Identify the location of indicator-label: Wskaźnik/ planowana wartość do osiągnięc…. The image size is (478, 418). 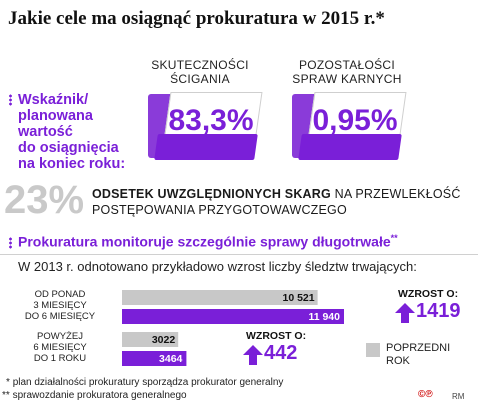
(78, 132).